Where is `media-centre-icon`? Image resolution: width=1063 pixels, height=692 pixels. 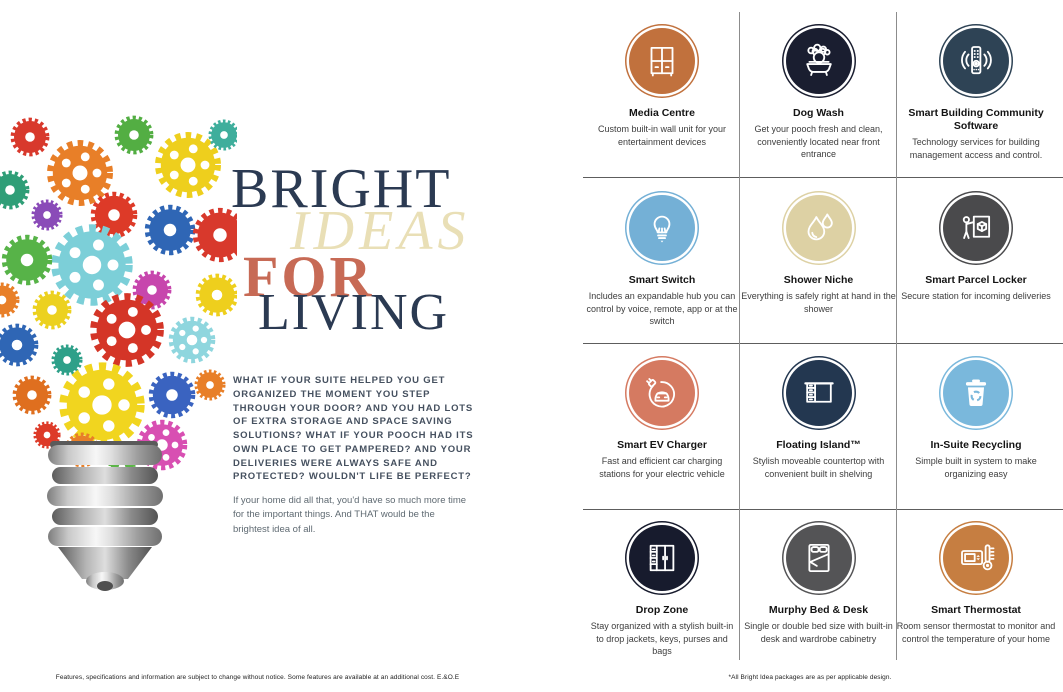 media-centre-icon is located at coordinates (662, 61).